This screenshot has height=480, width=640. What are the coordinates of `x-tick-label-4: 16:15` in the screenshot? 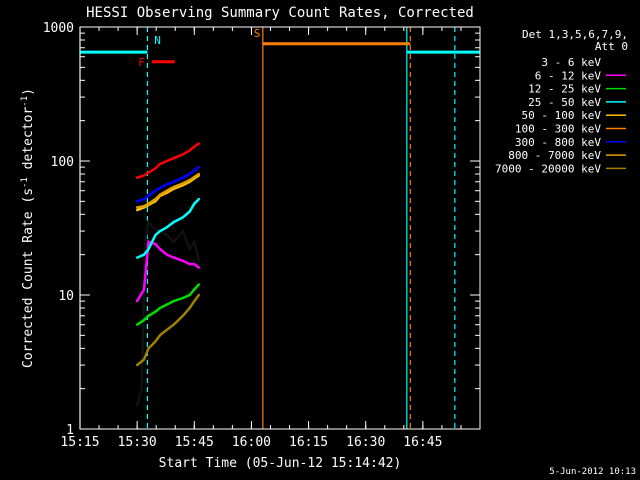 It's located at (308, 442).